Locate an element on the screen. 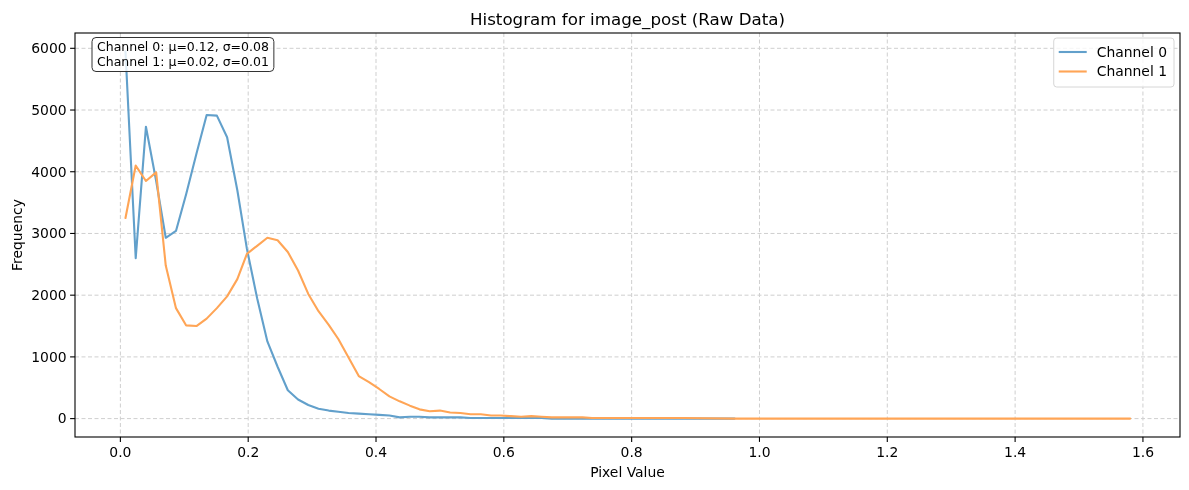 Image resolution: width=1189 pixels, height=490 pixels. x-tick-label: 1.4 is located at coordinates (1015, 452).